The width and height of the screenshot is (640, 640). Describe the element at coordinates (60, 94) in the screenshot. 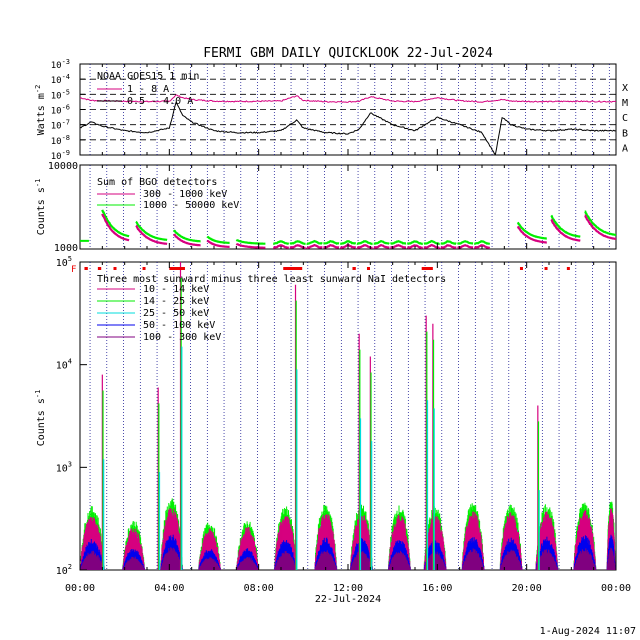

I see `goes-ytick-label: 10⁻⁵` at that location.